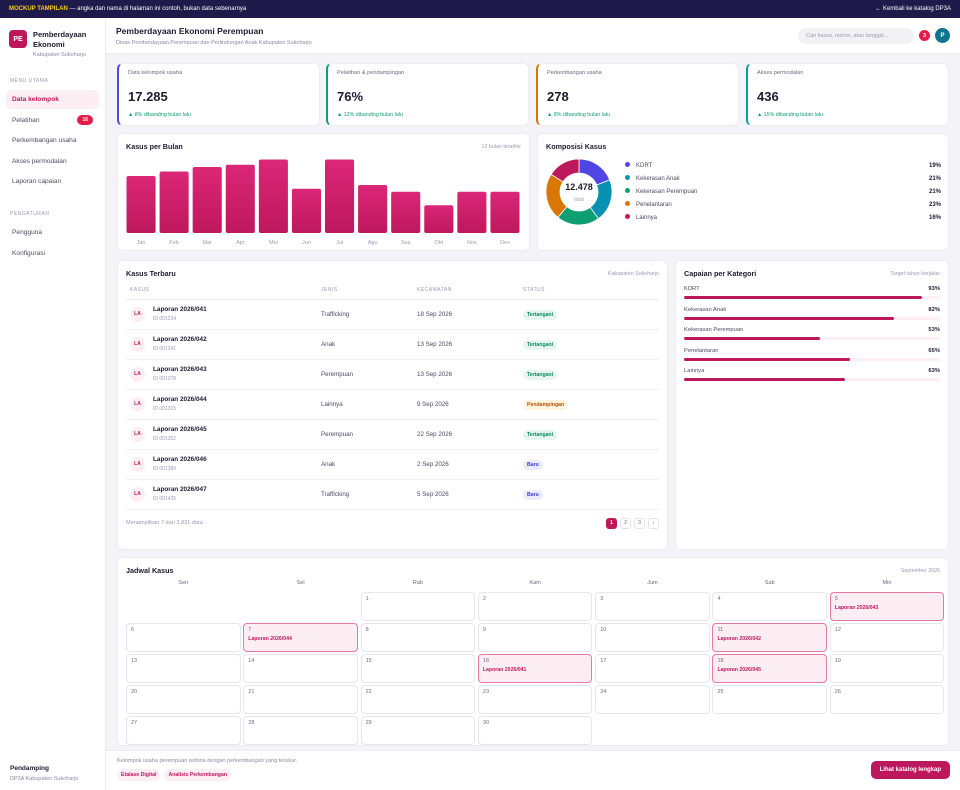 The width and height of the screenshot is (960, 790). I want to click on calendar-day: 9, so click(535, 637).